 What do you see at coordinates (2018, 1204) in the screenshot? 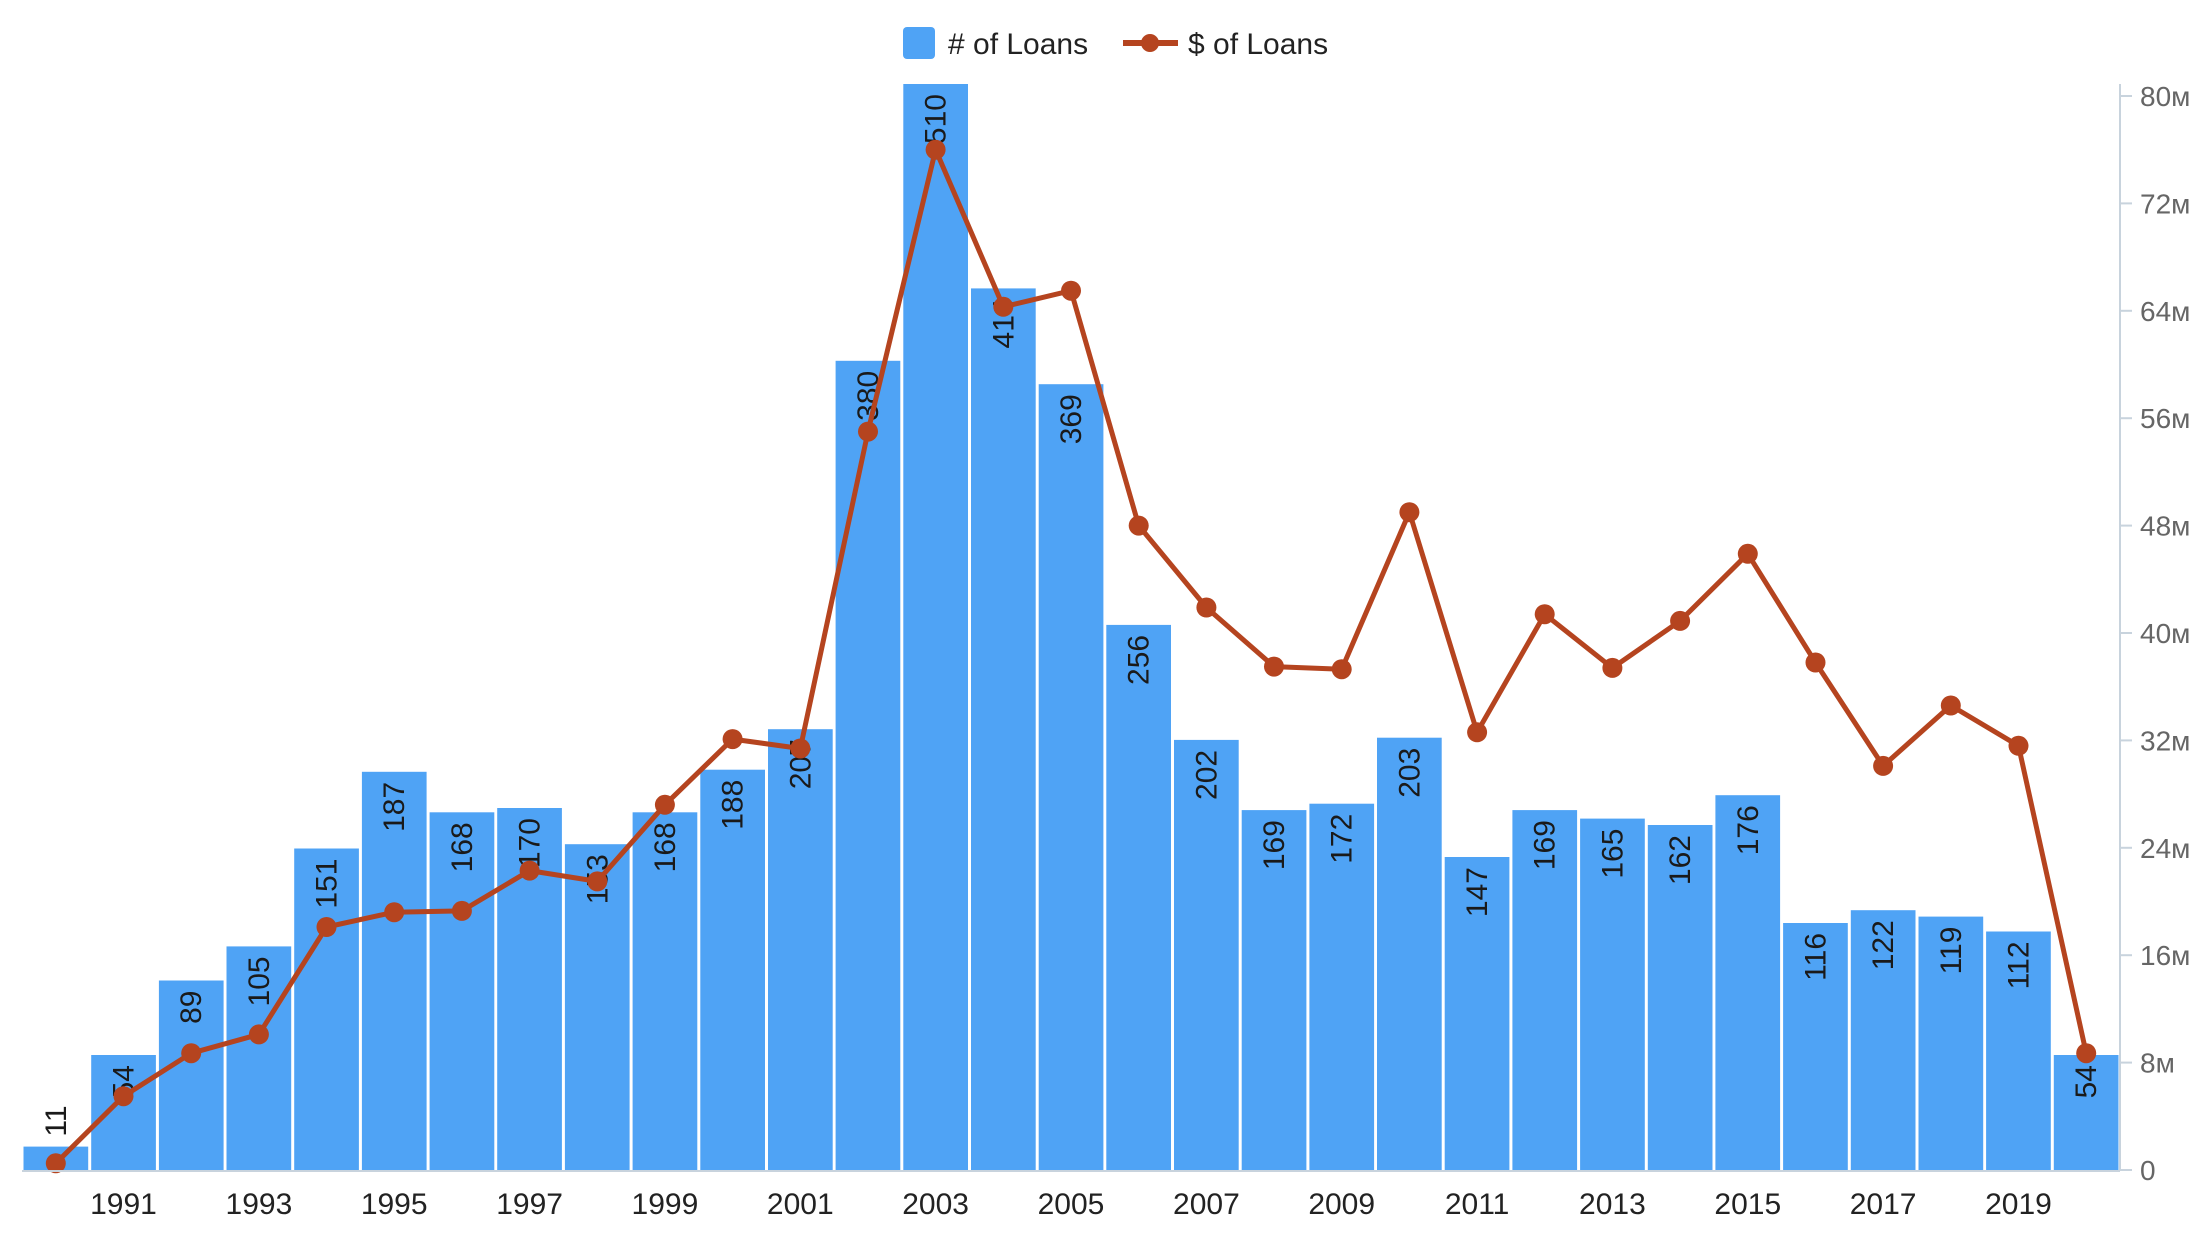
I see `x-tick-label-2019: 2019` at bounding box center [2018, 1204].